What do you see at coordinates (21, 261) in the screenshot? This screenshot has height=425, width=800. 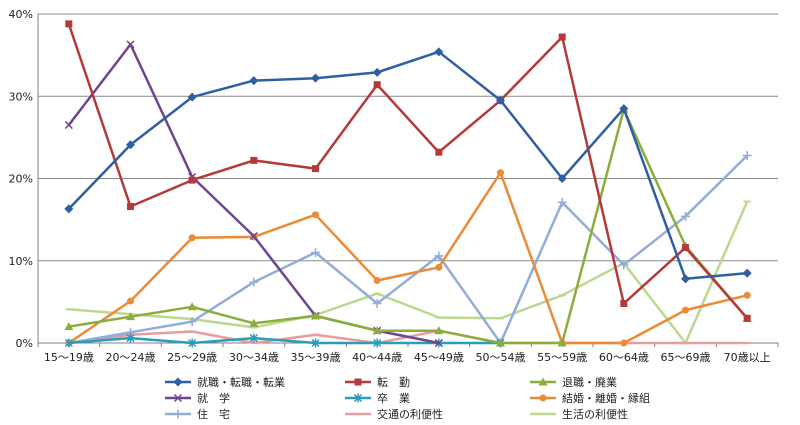 I see `y-tick-label: 10%` at bounding box center [21, 261].